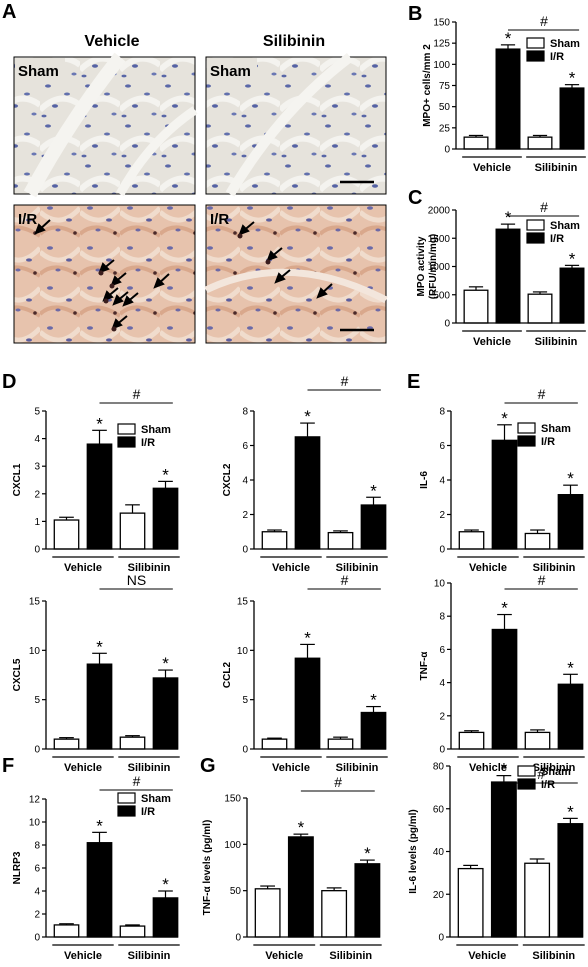 This screenshot has height=967, width=588. I want to click on y-axis-label: TNF-α, so click(424, 666).